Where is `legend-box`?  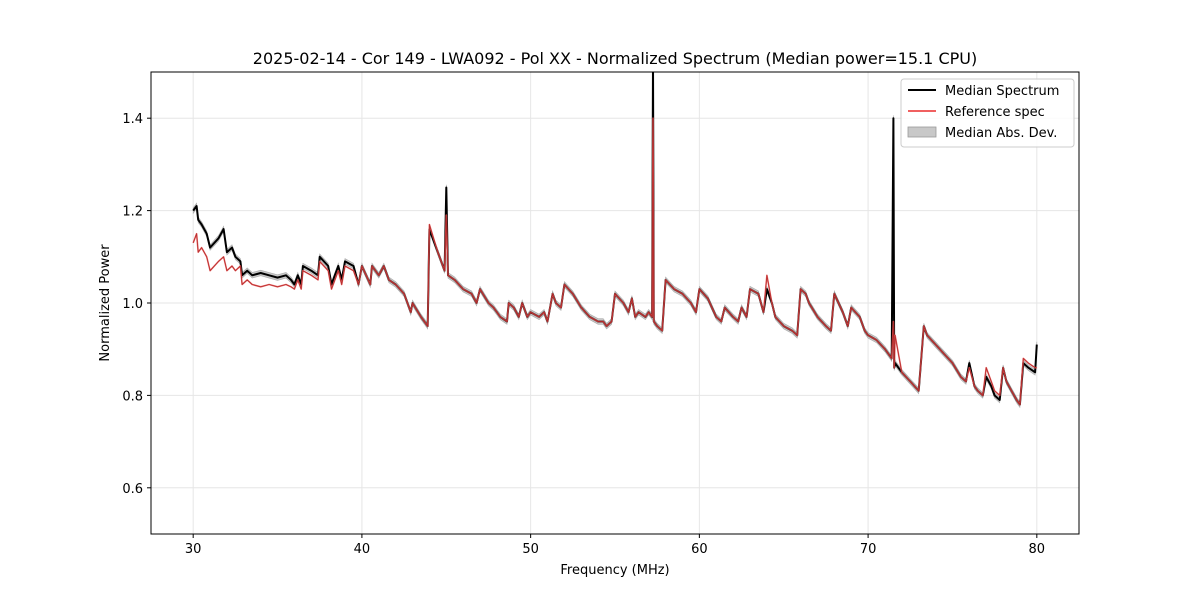
legend-box is located at coordinates (987, 113).